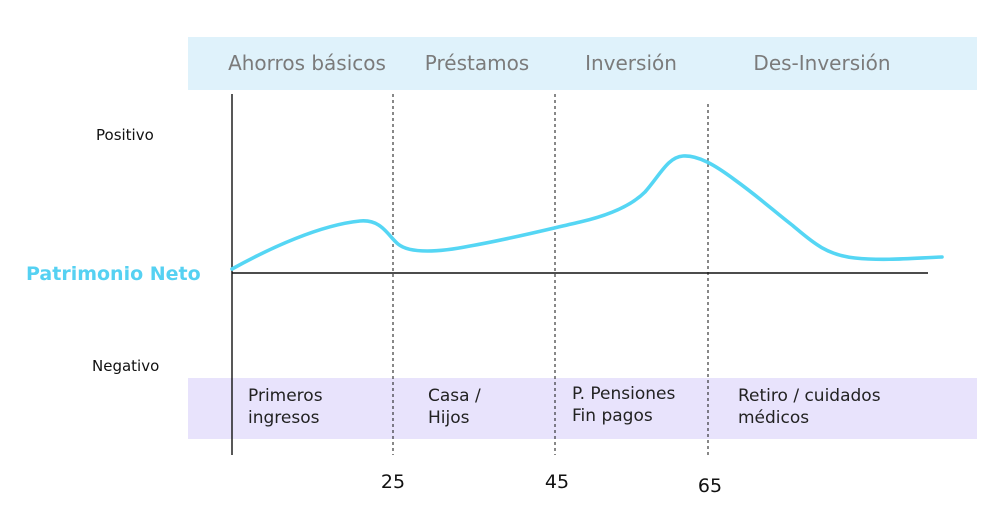  I want to click on age-label-25: 25, so click(393, 482).